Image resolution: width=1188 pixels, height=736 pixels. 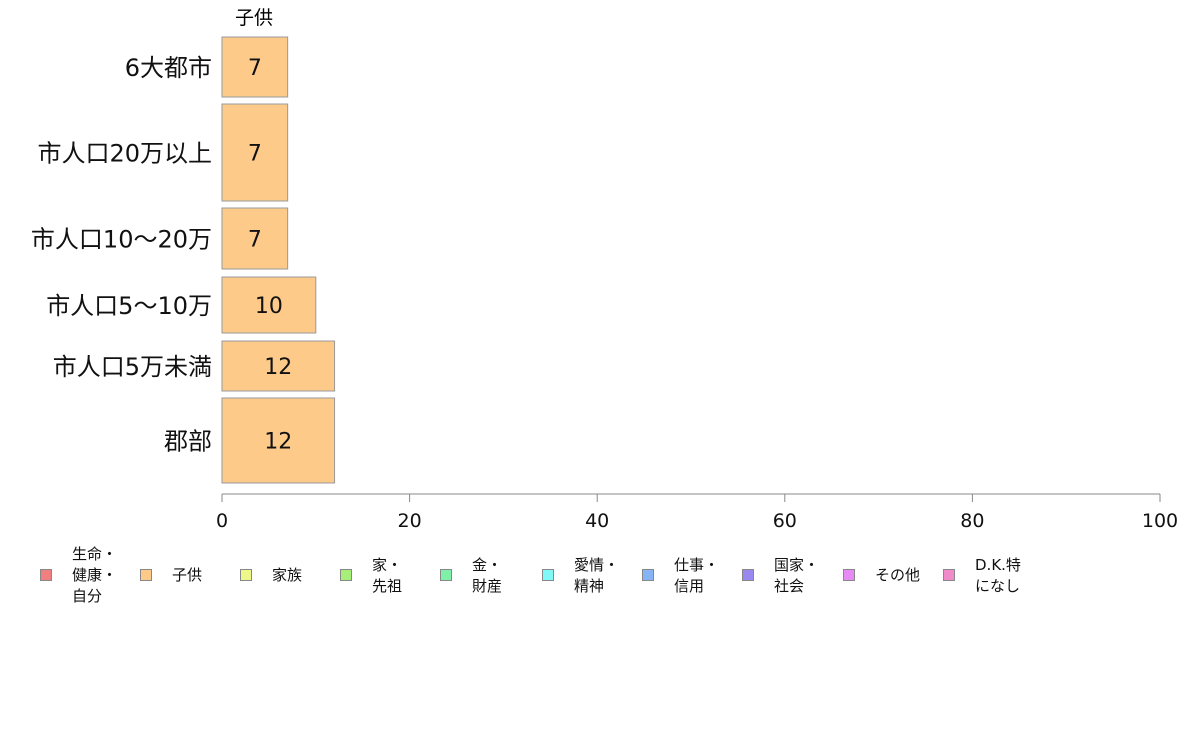 I want to click on category-label: 市人口20万以上, so click(x=124, y=154).